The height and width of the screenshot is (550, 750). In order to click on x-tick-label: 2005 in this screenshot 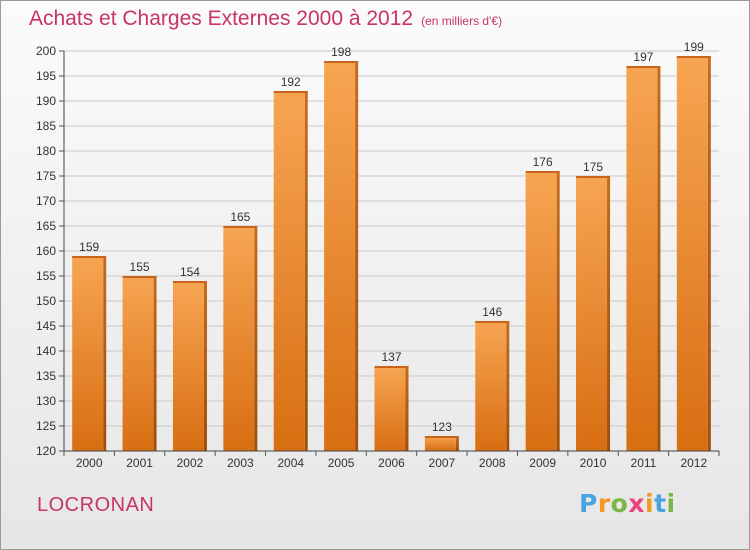, I will do `click(341, 463)`.